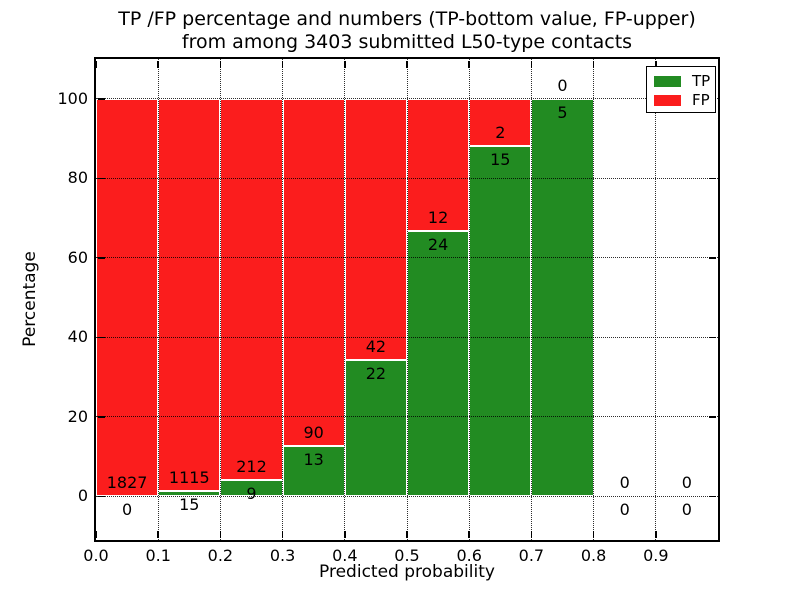 The height and width of the screenshot is (600, 800). What do you see at coordinates (282, 555) in the screenshot?
I see `x-tick-label: 0.3` at bounding box center [282, 555].